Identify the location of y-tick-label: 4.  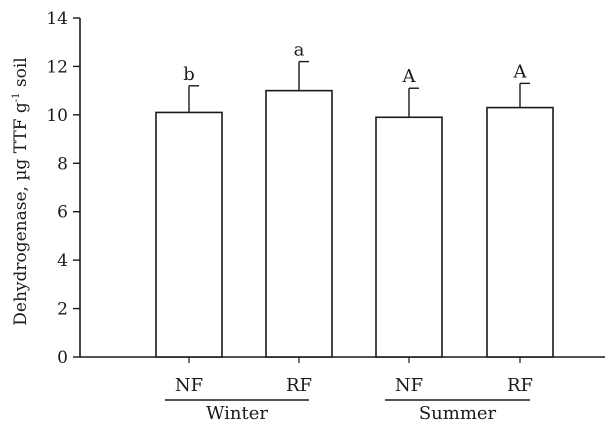
(62, 261).